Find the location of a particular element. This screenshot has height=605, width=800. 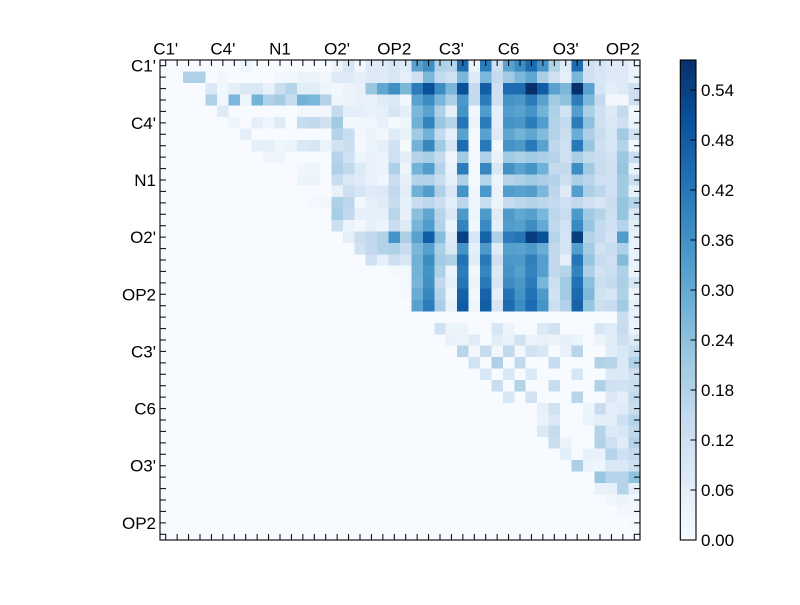

svg-text: 0.18 is located at coordinates (717, 390).